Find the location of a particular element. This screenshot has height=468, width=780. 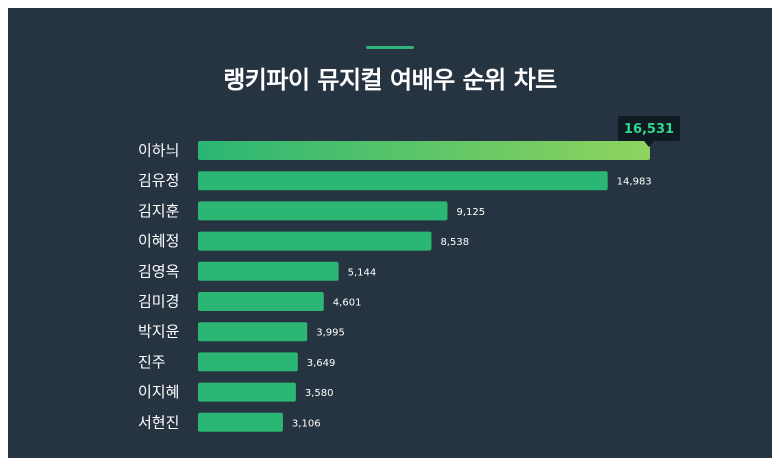

category-label: 이하늬 is located at coordinates (158, 151).